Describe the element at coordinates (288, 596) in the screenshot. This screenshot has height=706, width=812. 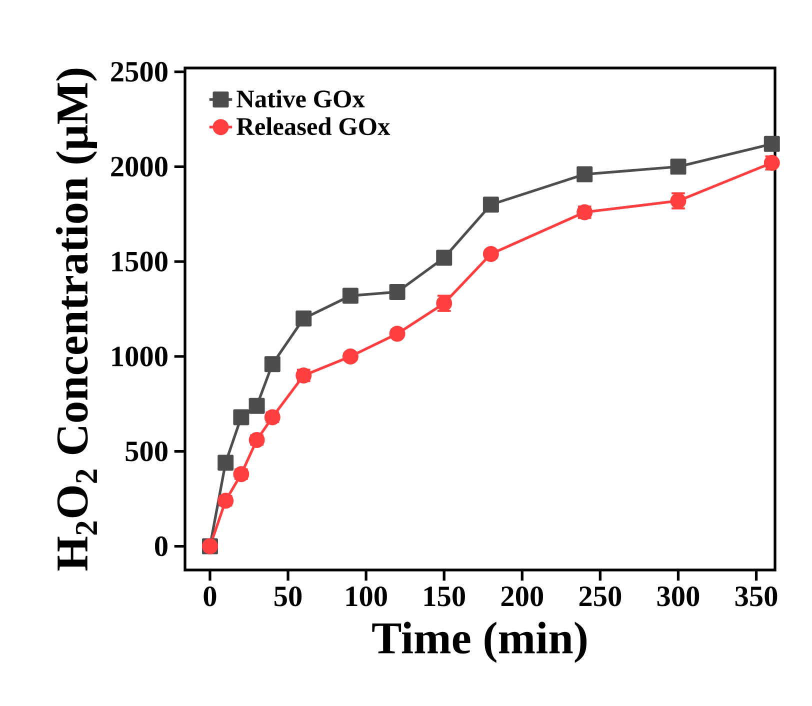
I see `x-tick-label: 50` at that location.